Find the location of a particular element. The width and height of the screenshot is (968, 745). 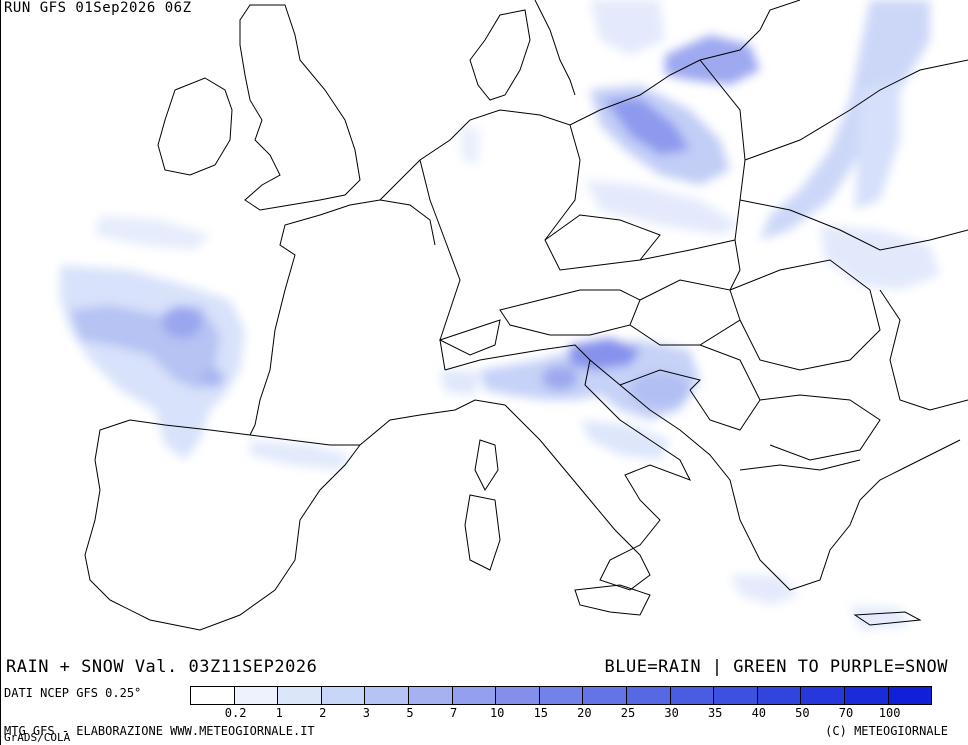

precip-pyrenees is located at coordinates (300, 455).